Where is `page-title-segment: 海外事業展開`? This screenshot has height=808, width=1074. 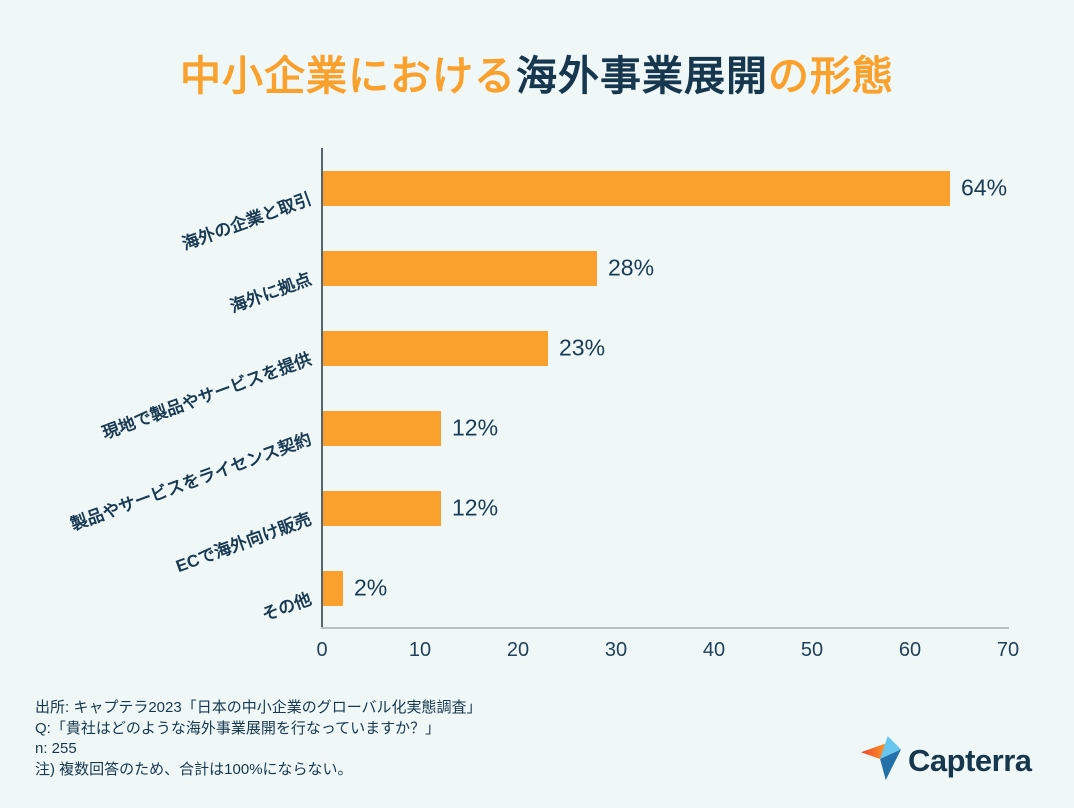
page-title-segment: 海外事業展開 is located at coordinates (642, 76).